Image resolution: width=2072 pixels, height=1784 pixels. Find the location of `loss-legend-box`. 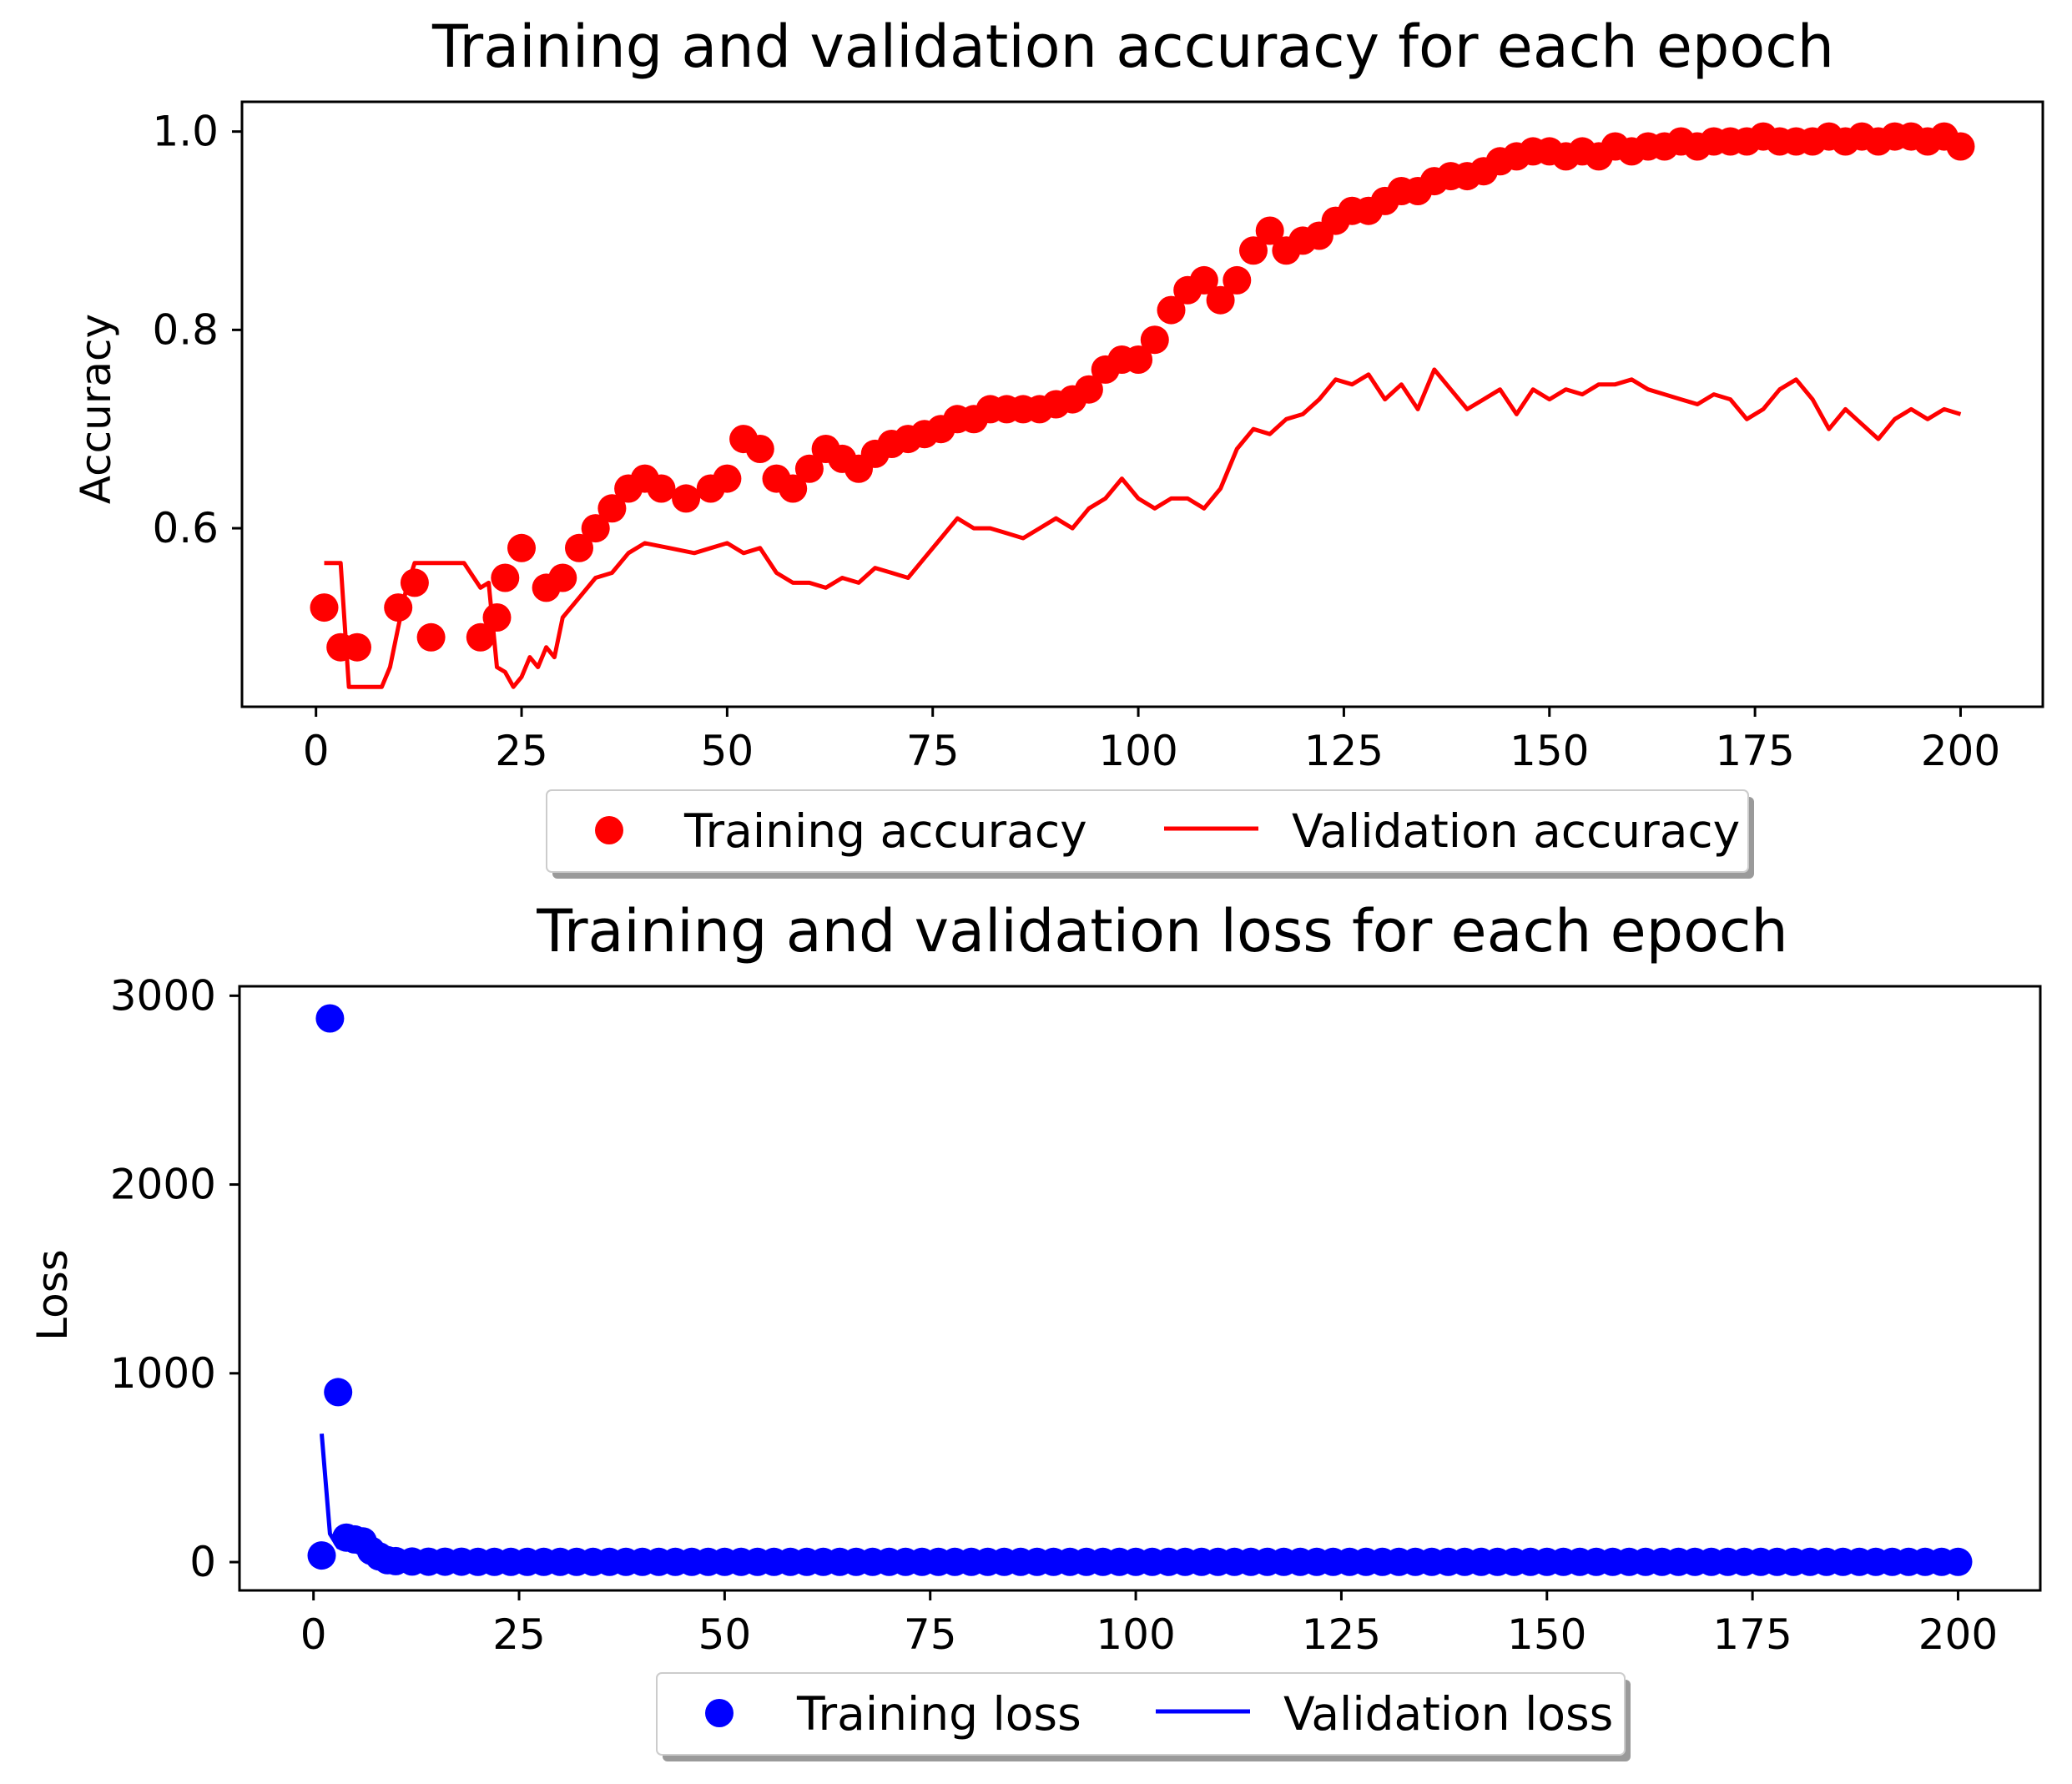

loss-legend-box is located at coordinates (1141, 1714).